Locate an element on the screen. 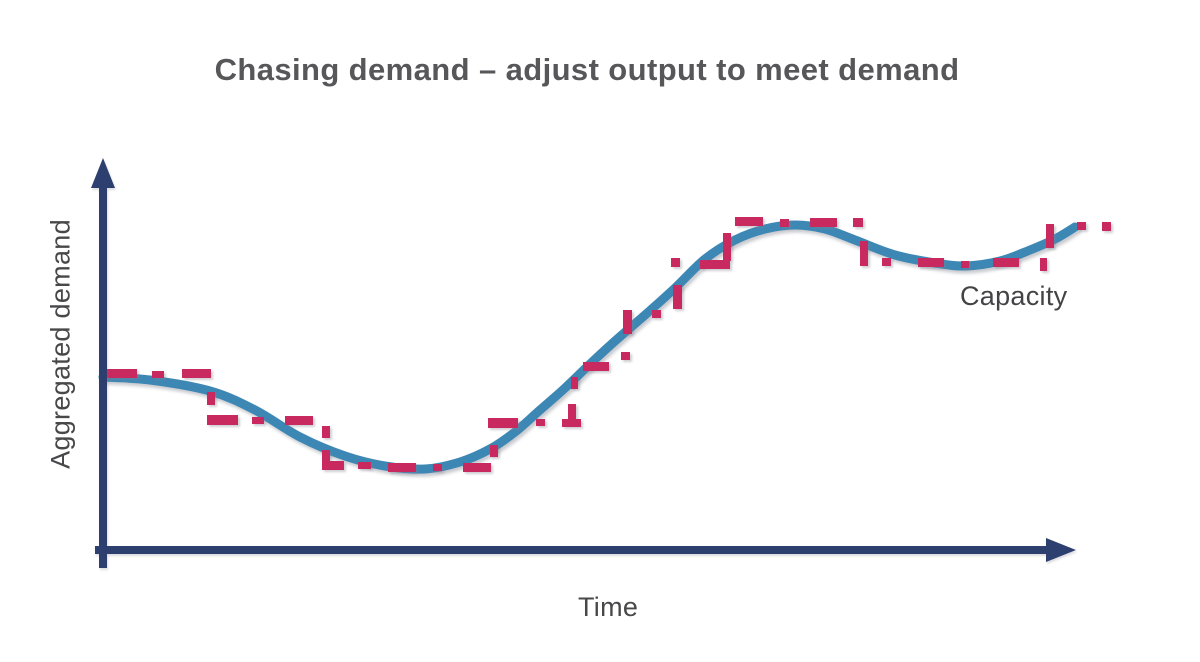 The width and height of the screenshot is (1200, 662). x-axis-arrow-icon is located at coordinates (1061, 550).